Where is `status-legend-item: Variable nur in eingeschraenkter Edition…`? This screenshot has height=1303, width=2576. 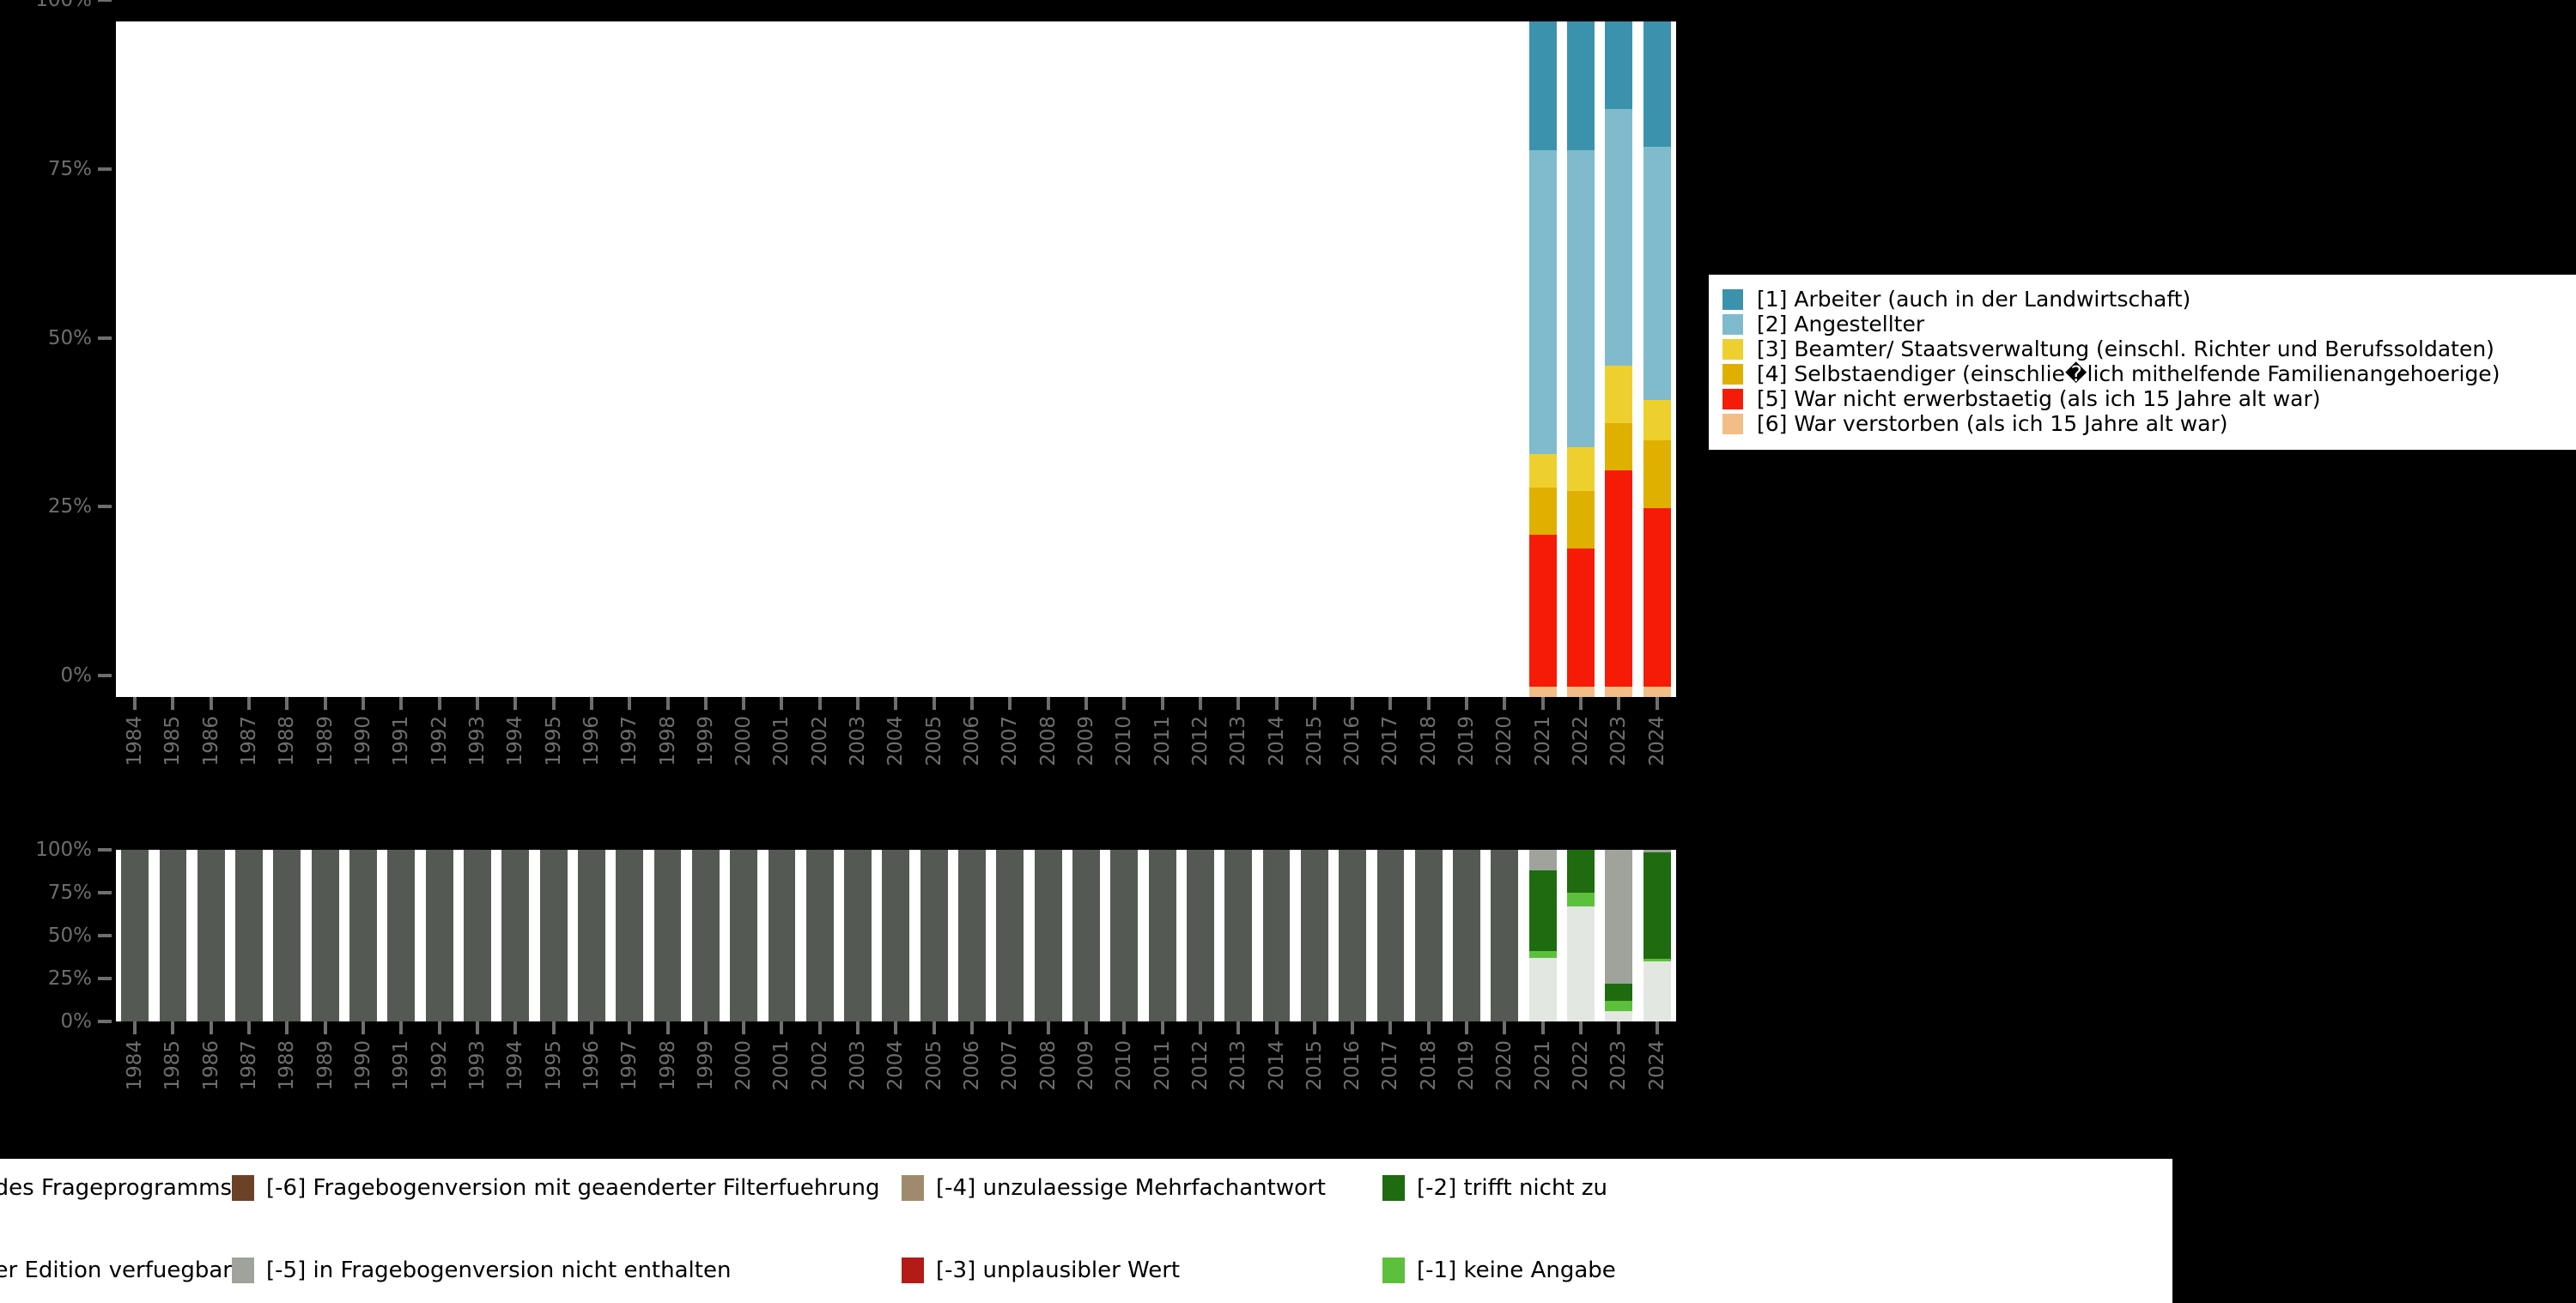
status-legend-item: Variable nur in eingeschraenkter Edition… is located at coordinates (116, 1270).